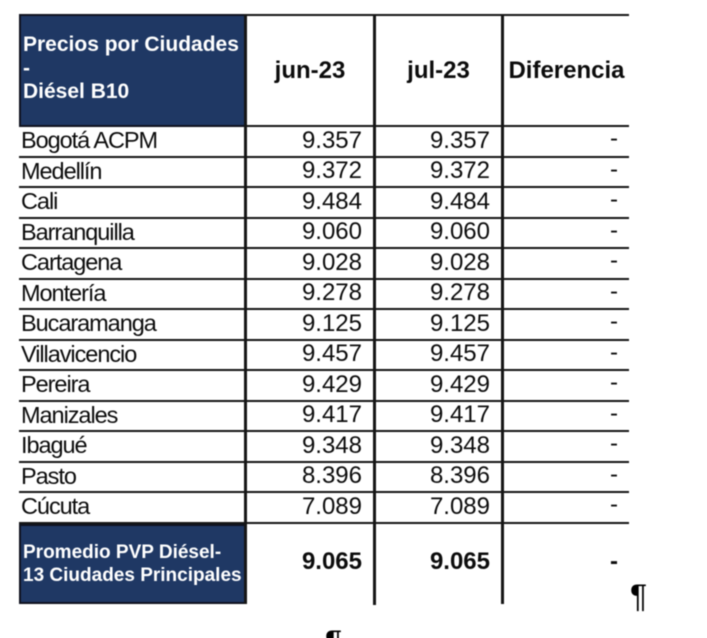 The height and width of the screenshot is (638, 707). Describe the element at coordinates (565, 563) in the screenshot. I see `footer-average-diff: -` at that location.